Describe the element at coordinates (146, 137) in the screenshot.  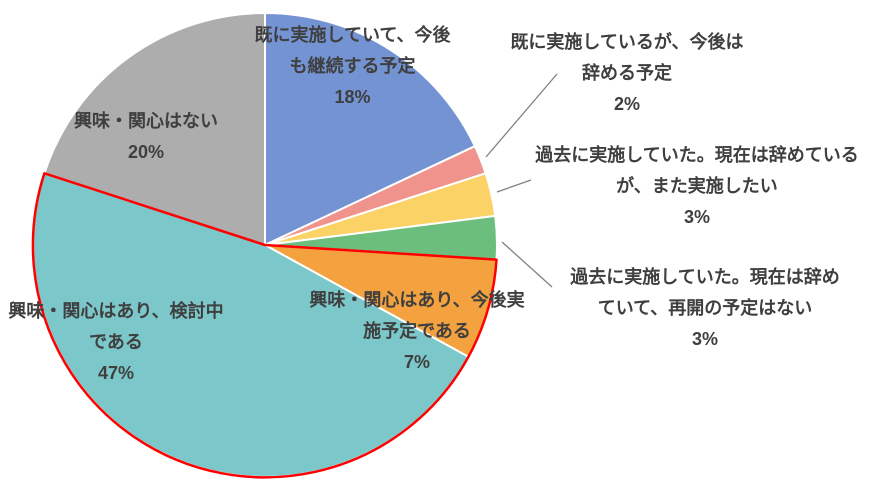
I see `label-no-interest: 興味・関心はない 20%` at that location.